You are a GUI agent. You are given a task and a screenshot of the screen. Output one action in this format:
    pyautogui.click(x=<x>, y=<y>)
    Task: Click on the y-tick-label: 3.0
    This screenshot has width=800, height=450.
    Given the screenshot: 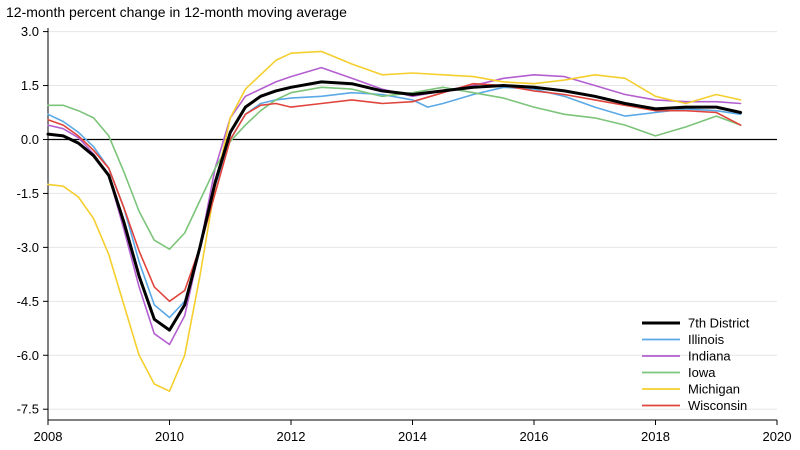 What is the action you would take?
    pyautogui.click(x=30, y=31)
    